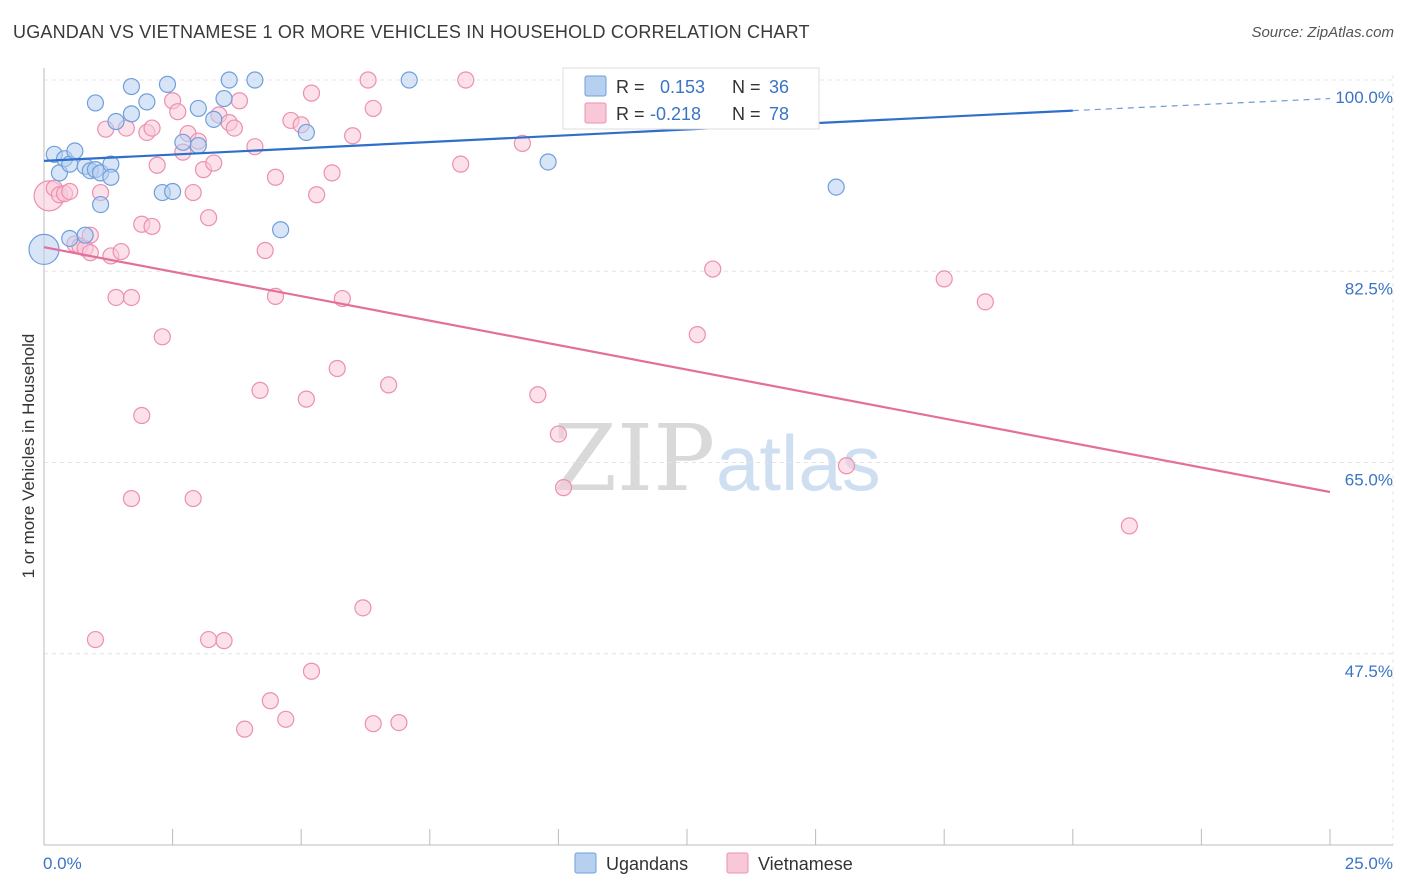 The height and width of the screenshot is (892, 1406). Describe the element at coordinates (1369, 671) in the screenshot. I see `y-tick-label-3: 47.5%` at that location.